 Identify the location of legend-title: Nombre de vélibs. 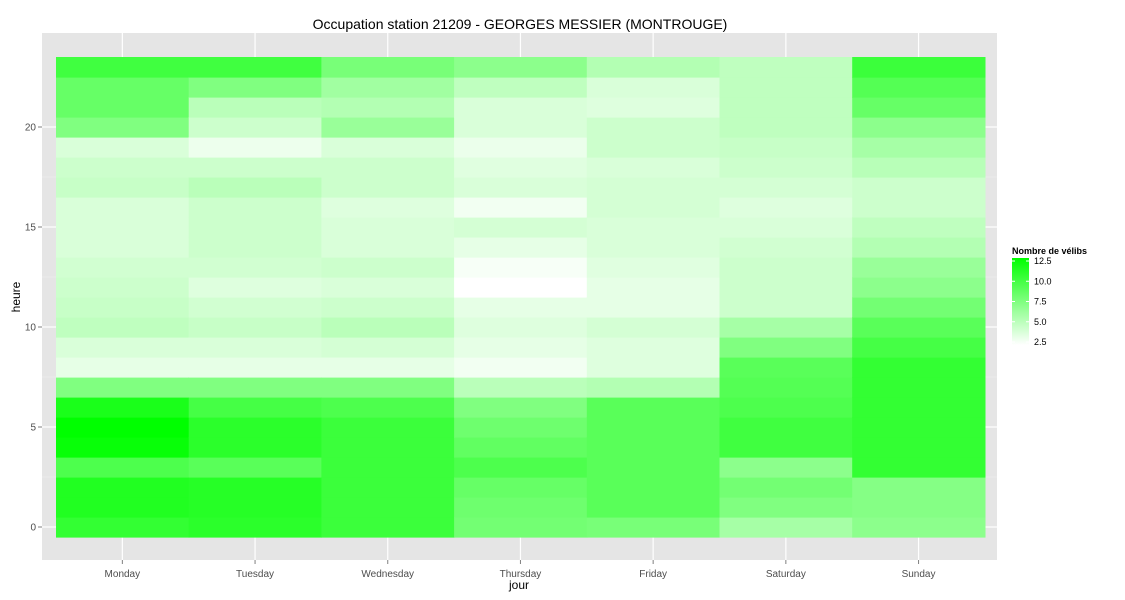
(1049, 251).